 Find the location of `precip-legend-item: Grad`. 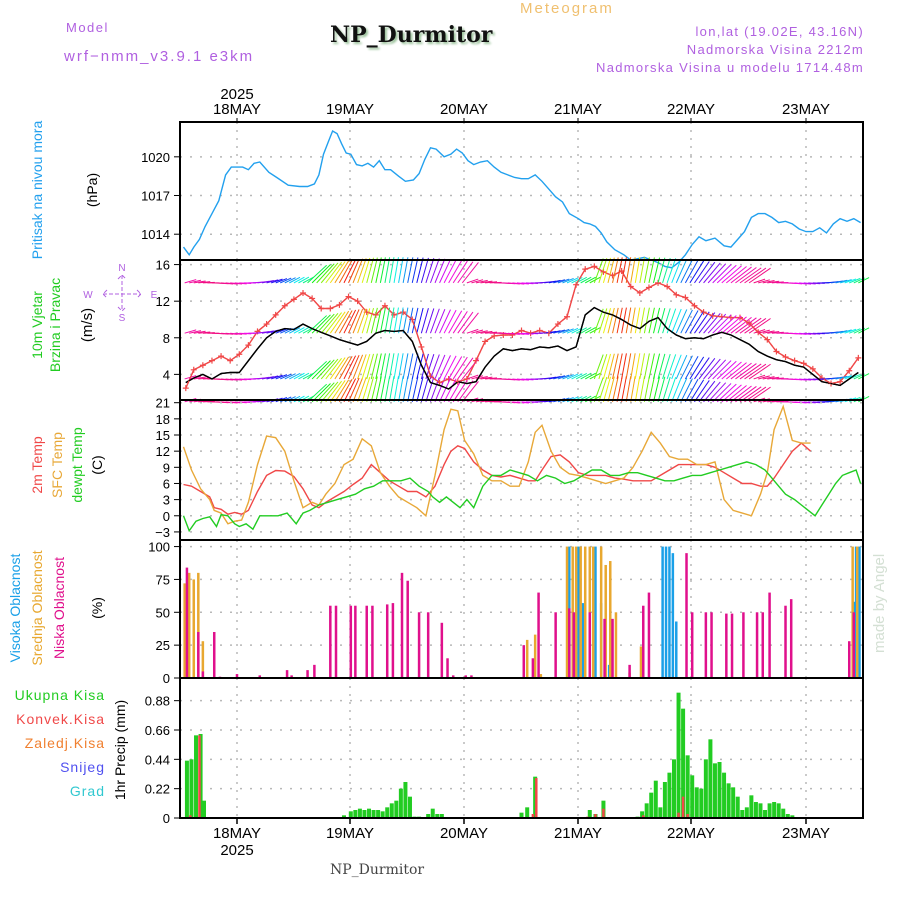

precip-legend-item: Grad is located at coordinates (87, 791).